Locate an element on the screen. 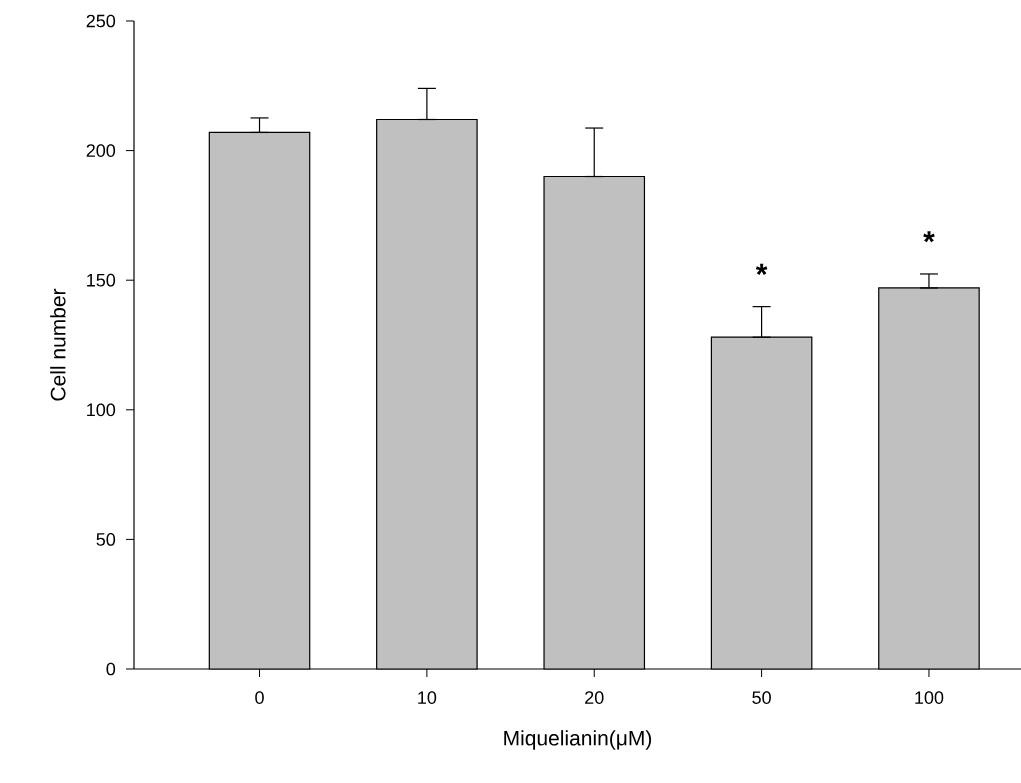  y-tick-label: 0 is located at coordinates (111, 669).